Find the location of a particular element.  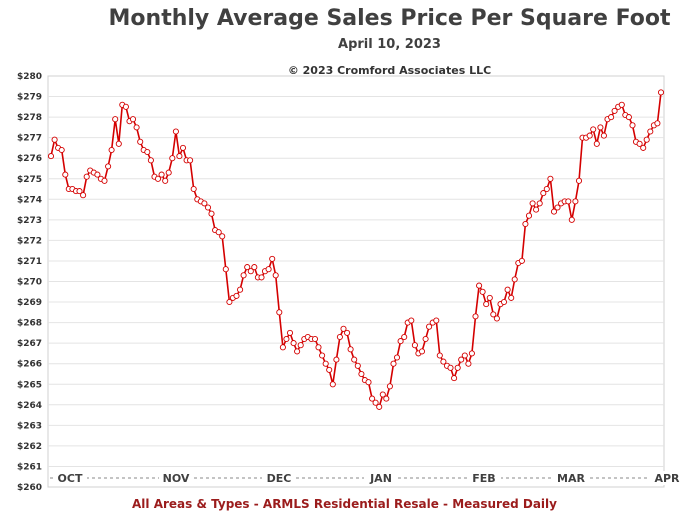

y-tick-label: $270 is located at coordinates (29, 283).